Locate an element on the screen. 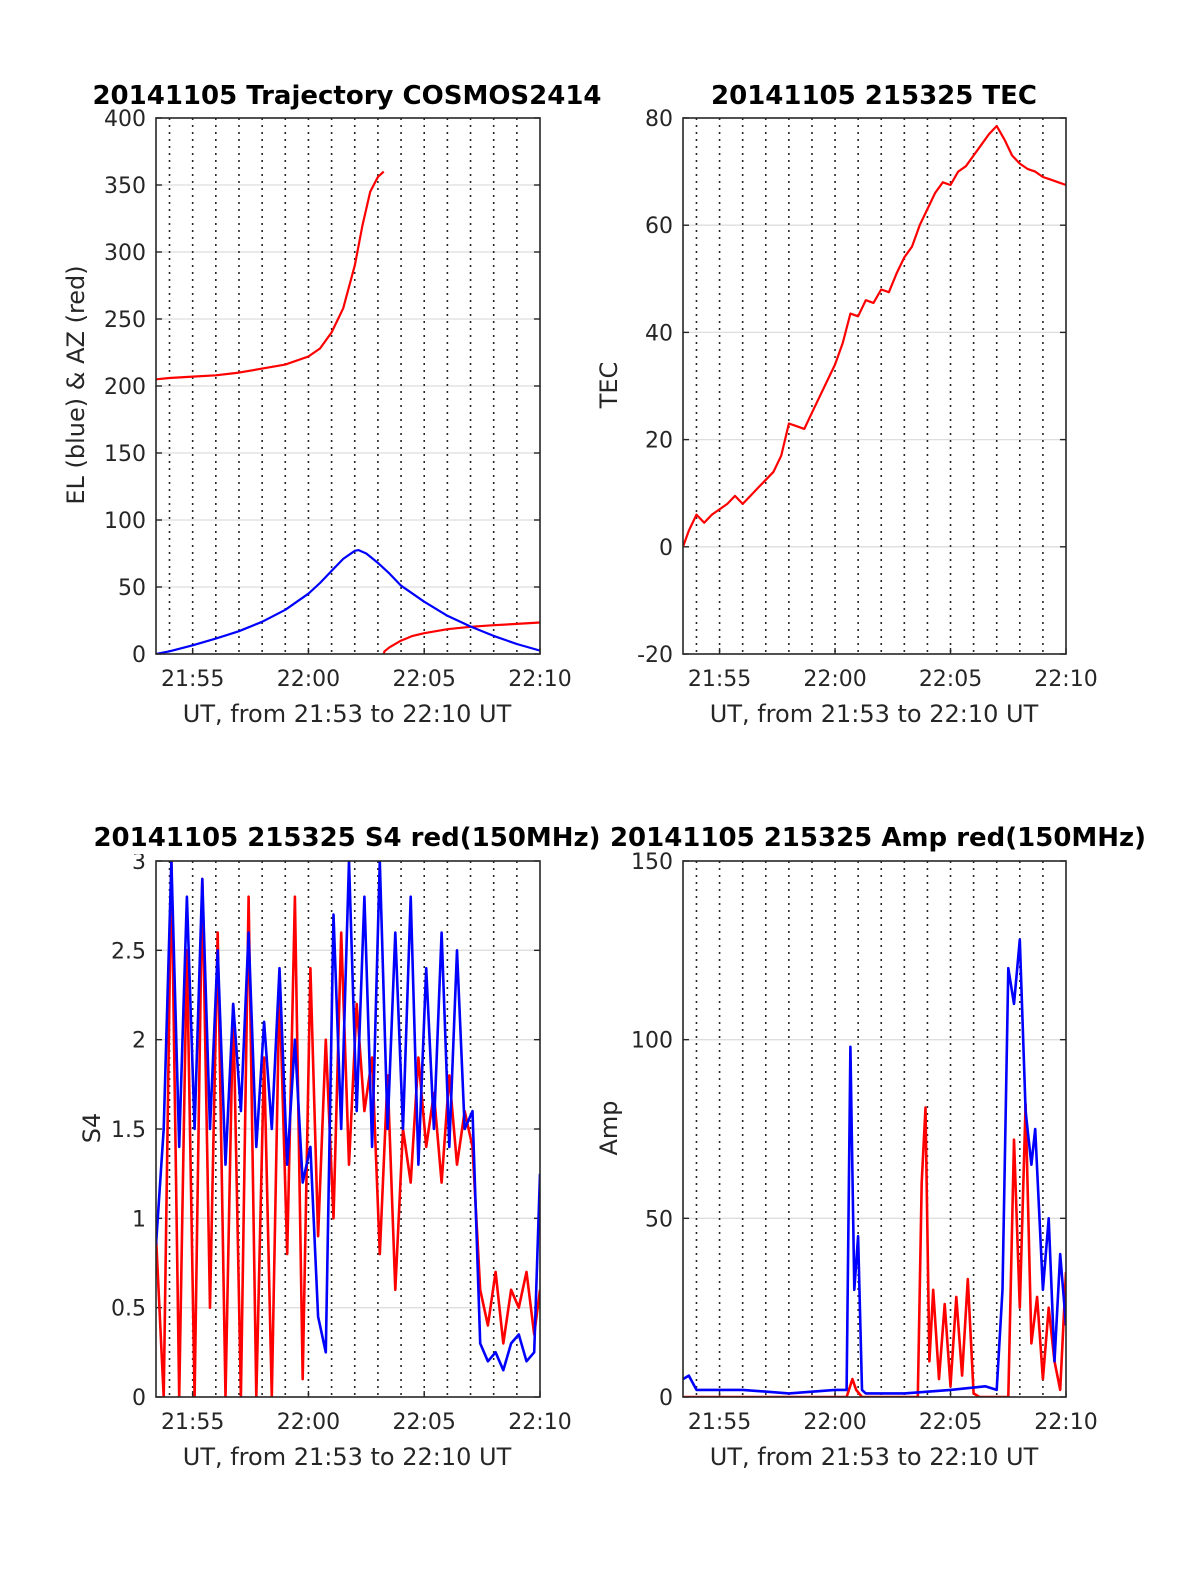 The width and height of the screenshot is (1200, 1575). tec-y-tick-label: 60 is located at coordinates (659, 226).